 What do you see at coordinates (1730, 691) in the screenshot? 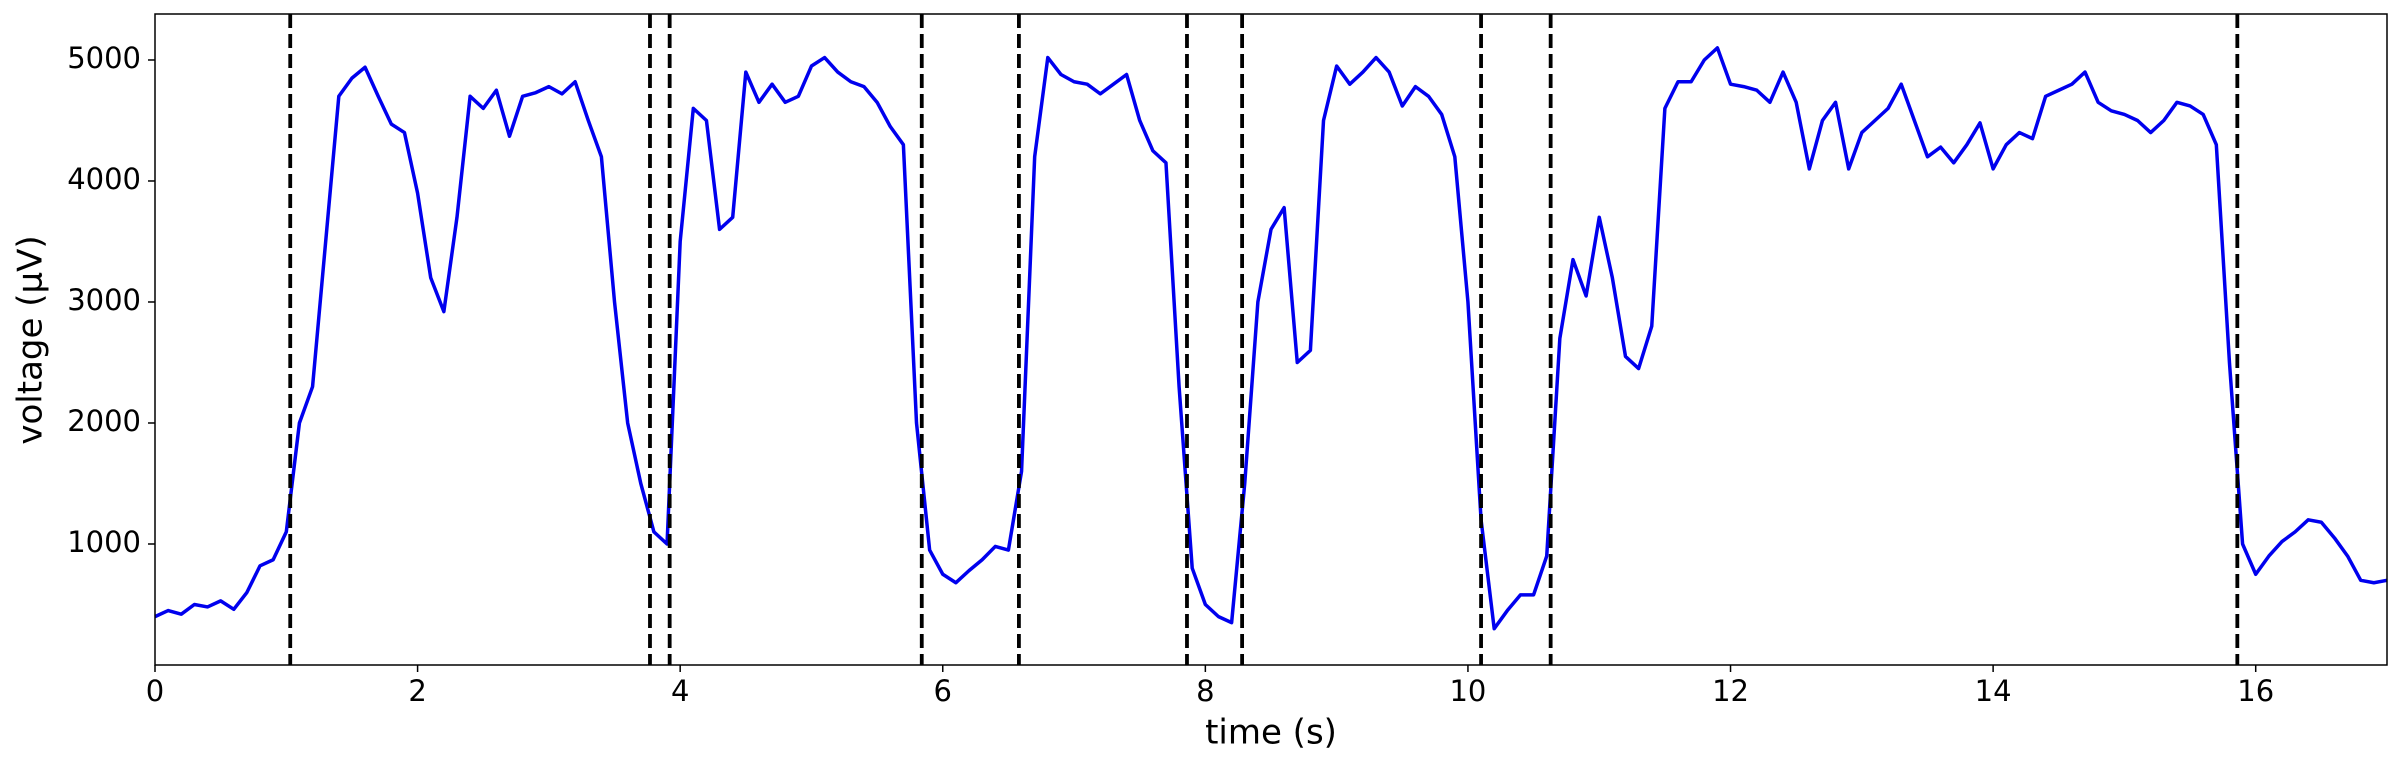
I see `x-tick-label: 12` at bounding box center [1730, 691].